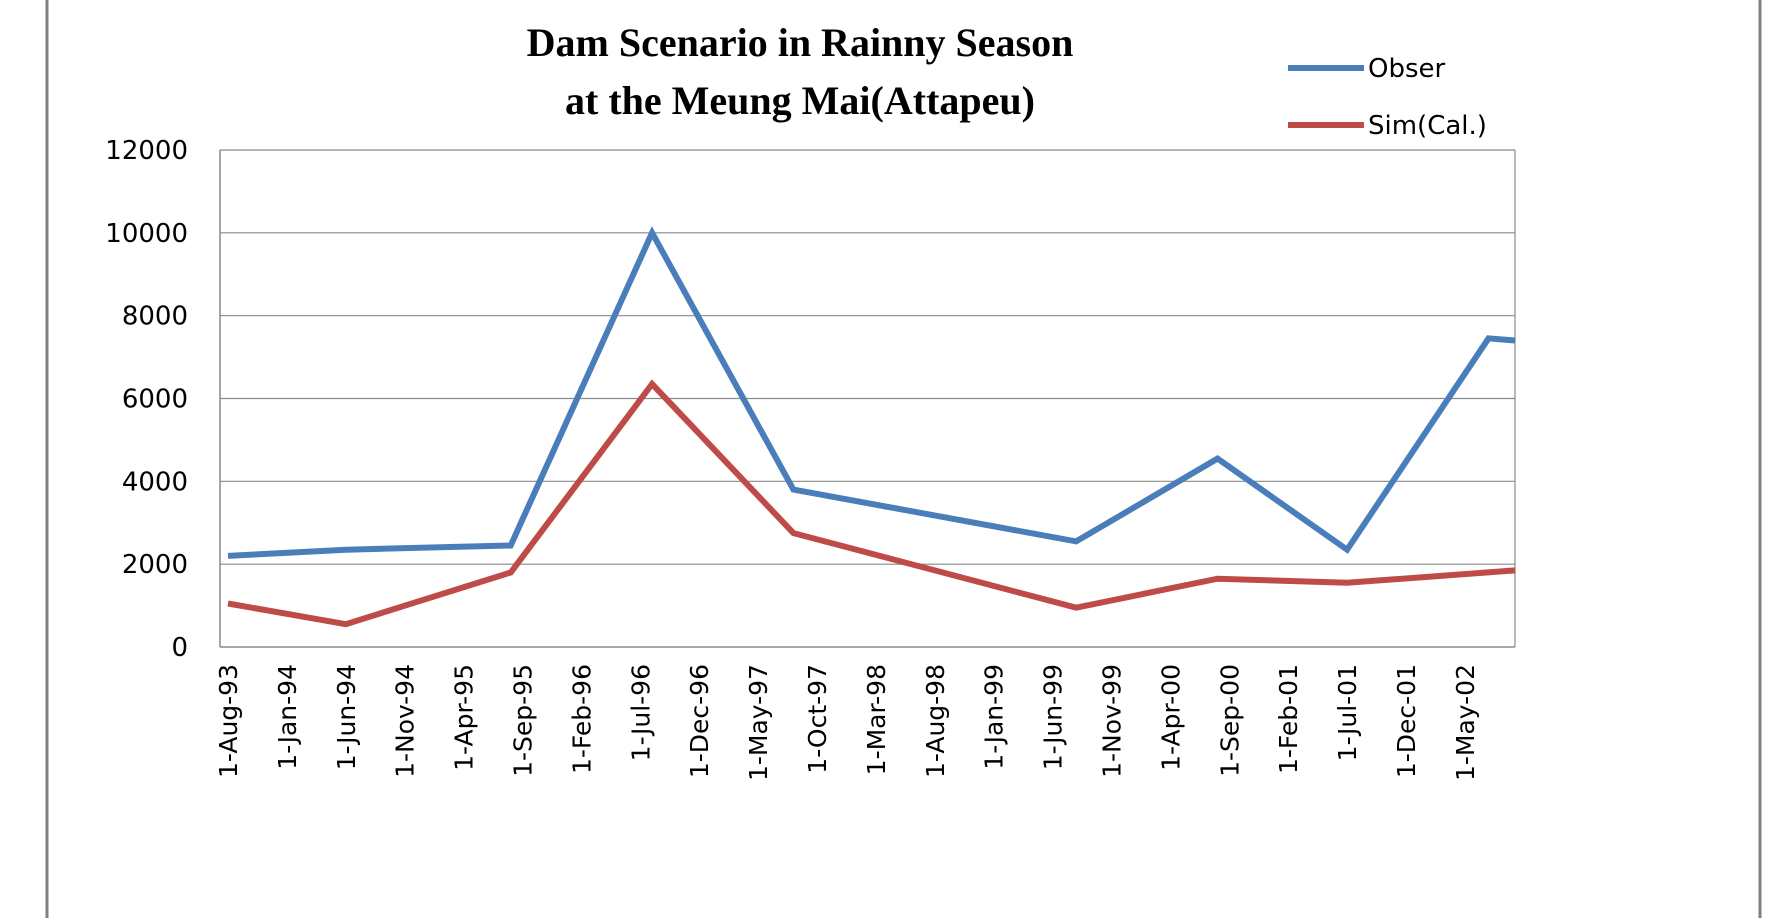  I want to click on y-tick-label-2000: 2000, so click(155, 565).